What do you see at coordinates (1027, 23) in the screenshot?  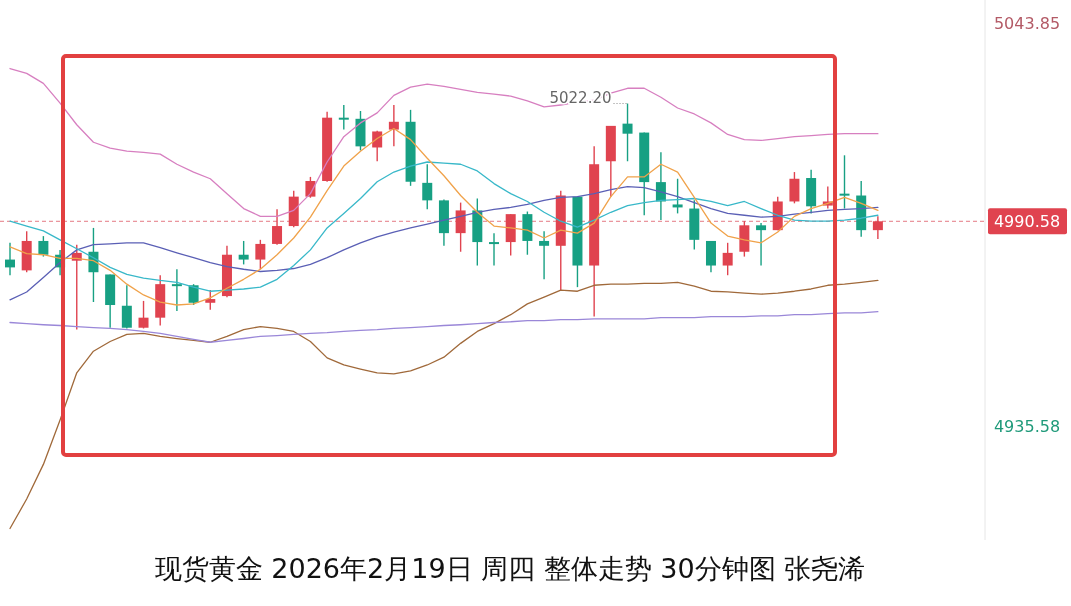 I see `y-tick-label: 5043.85` at bounding box center [1027, 23].